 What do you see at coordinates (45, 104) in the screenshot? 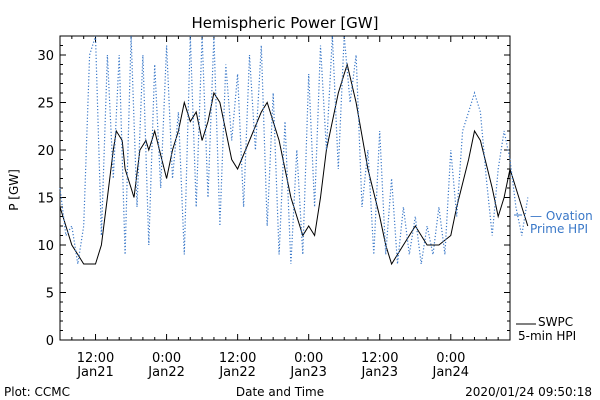
I see `y-tick-label: 25` at bounding box center [45, 104].